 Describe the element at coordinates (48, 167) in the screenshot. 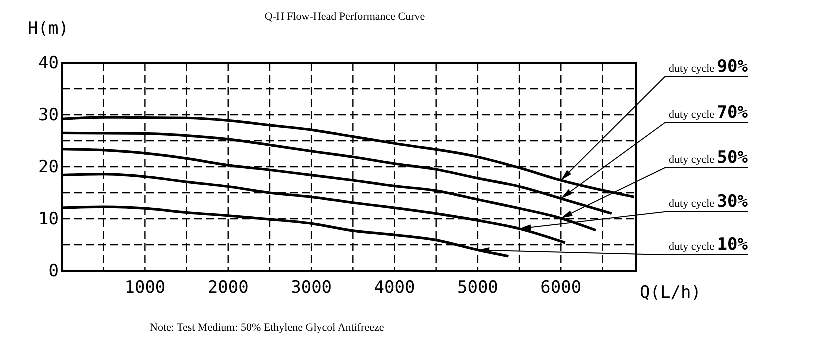

I see `y-tick-label: 20` at that location.